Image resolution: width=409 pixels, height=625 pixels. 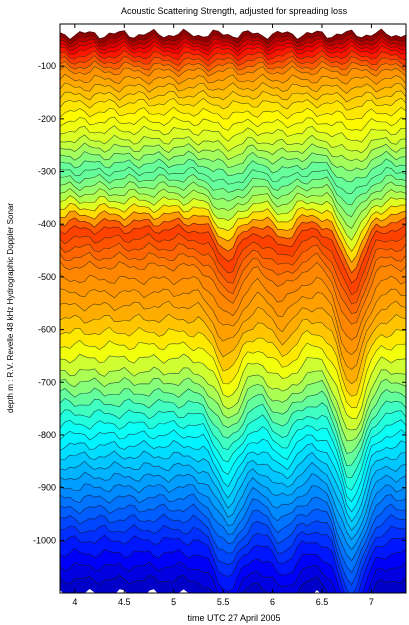 I want to click on x-tick-label: 5, so click(x=173, y=602).